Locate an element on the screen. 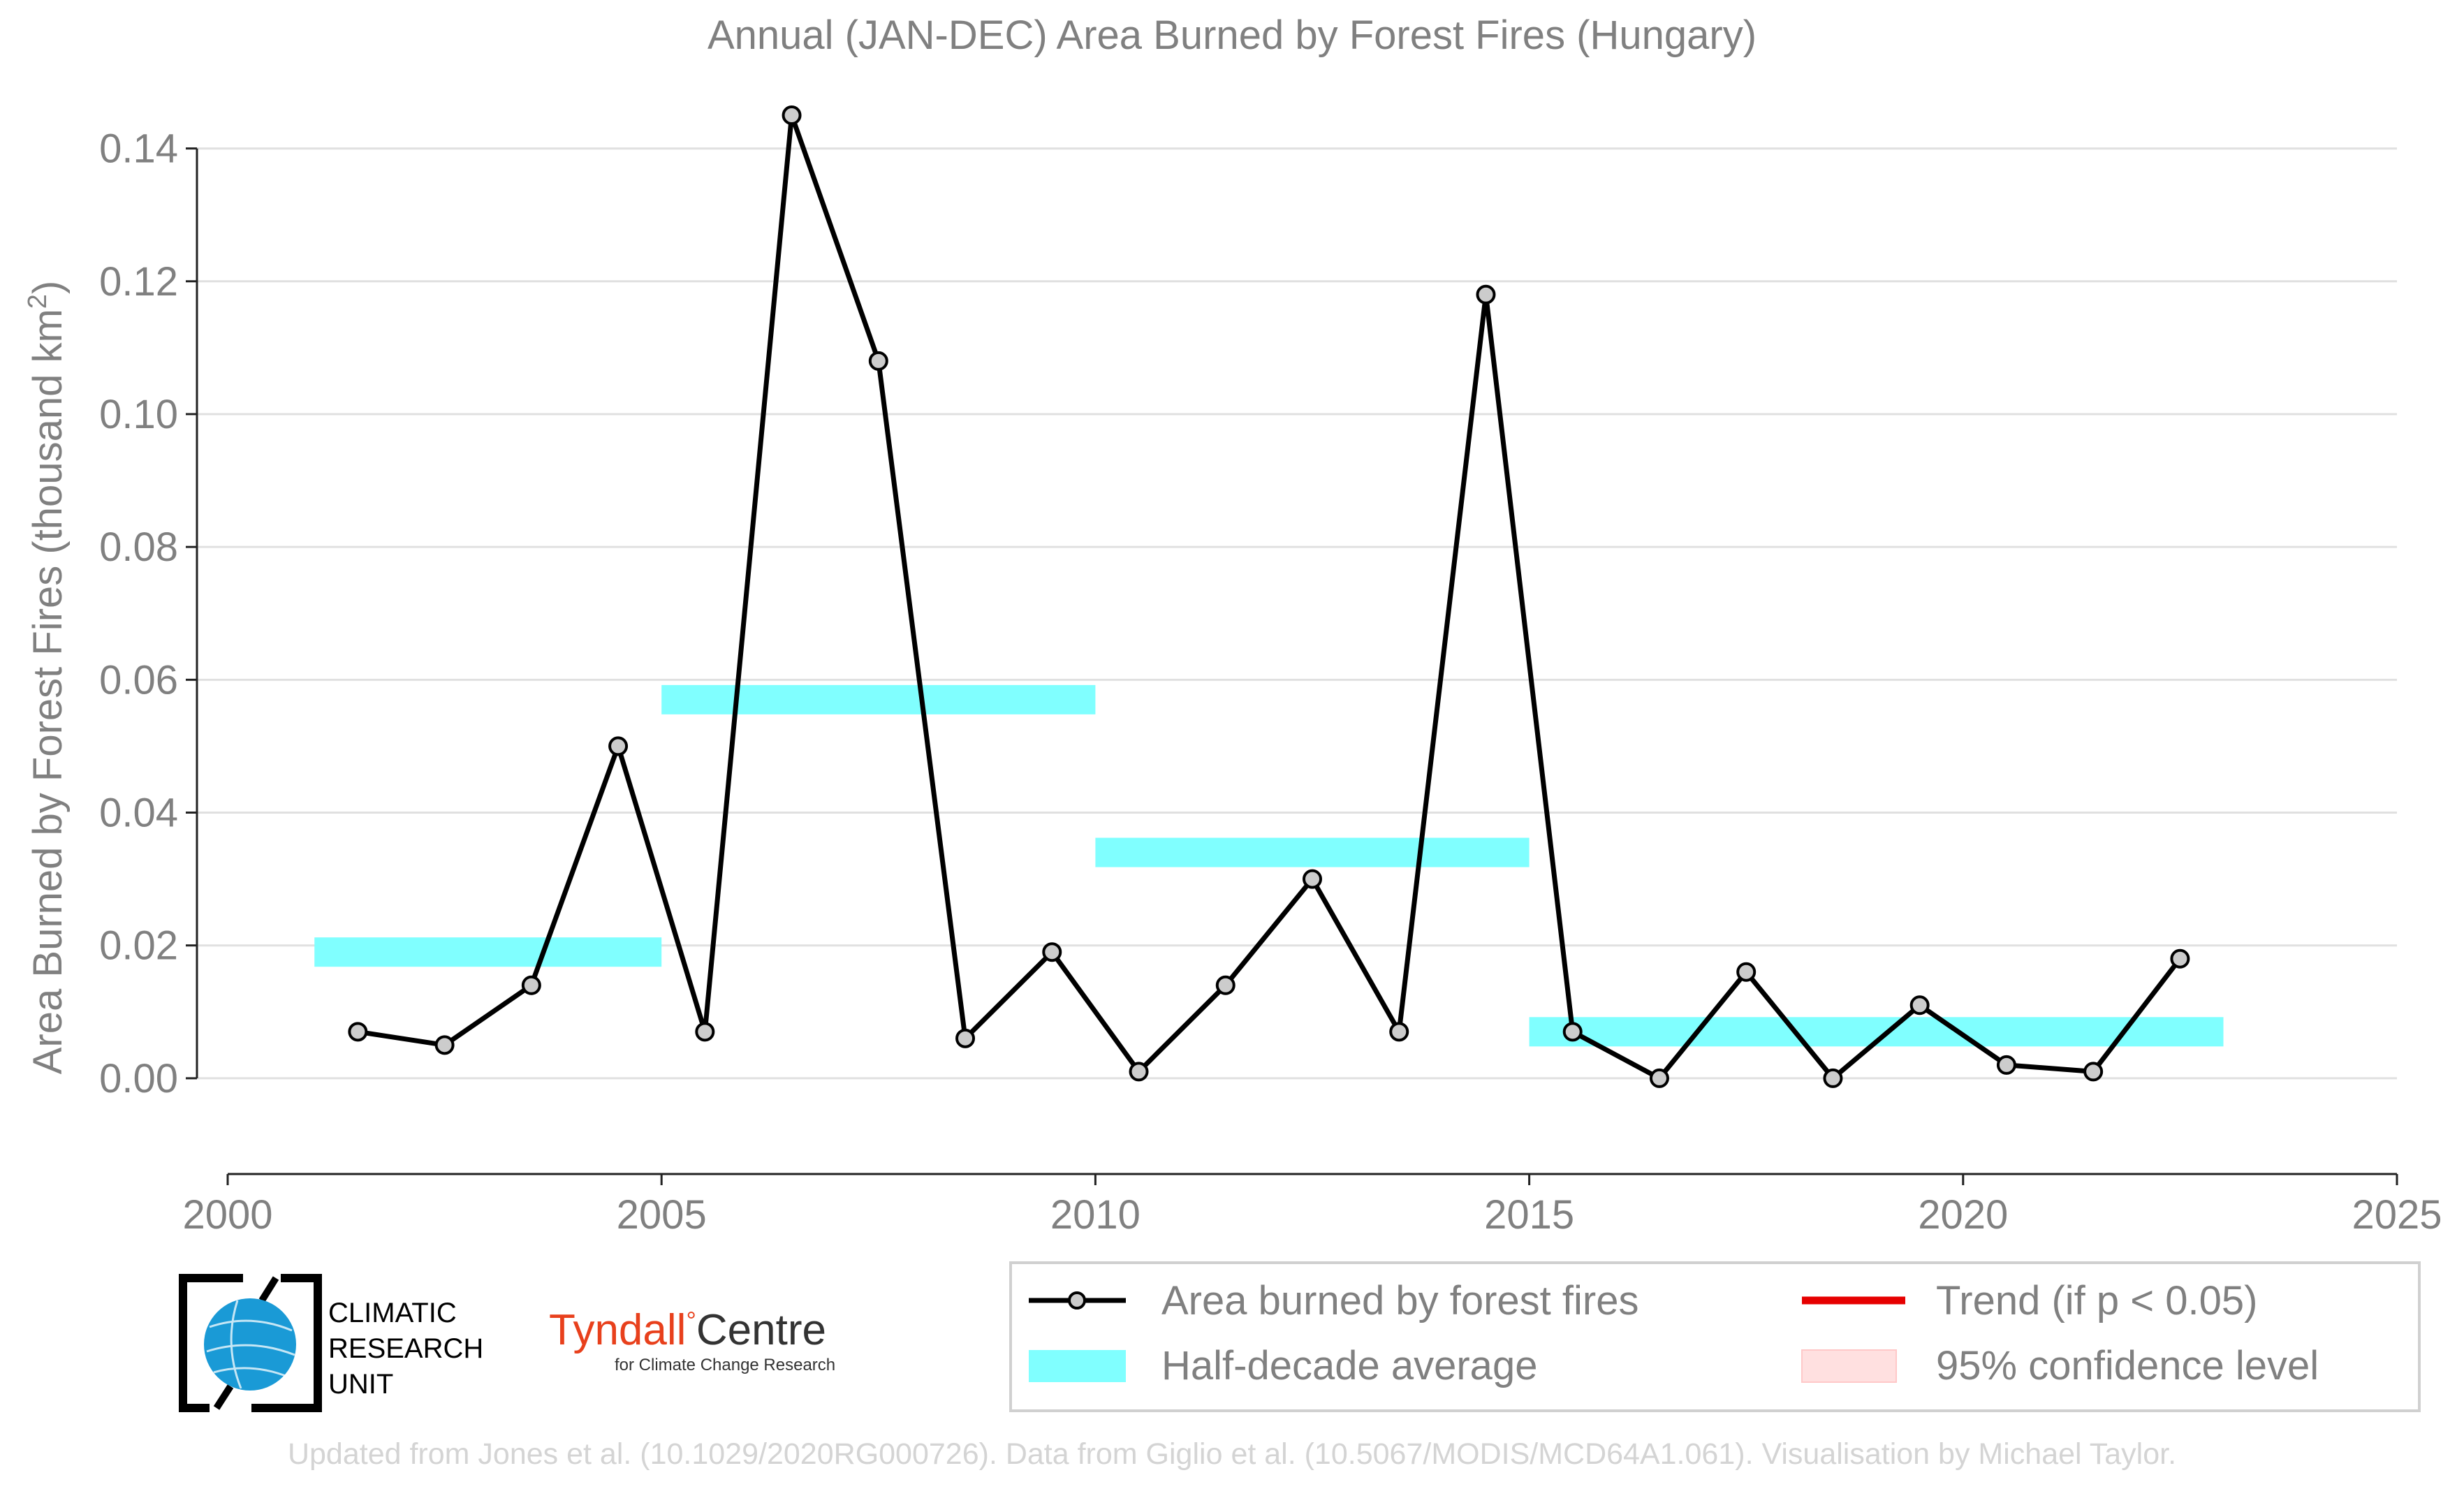 Image resolution: width=2464 pixels, height=1489 pixels. cru-logo-bracket-right is located at coordinates (286, 1343).